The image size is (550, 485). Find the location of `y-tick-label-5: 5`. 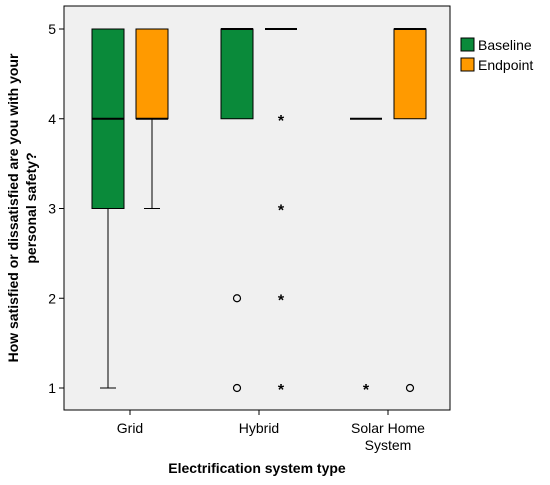

y-tick-label-5: 5 is located at coordinates (52, 29).